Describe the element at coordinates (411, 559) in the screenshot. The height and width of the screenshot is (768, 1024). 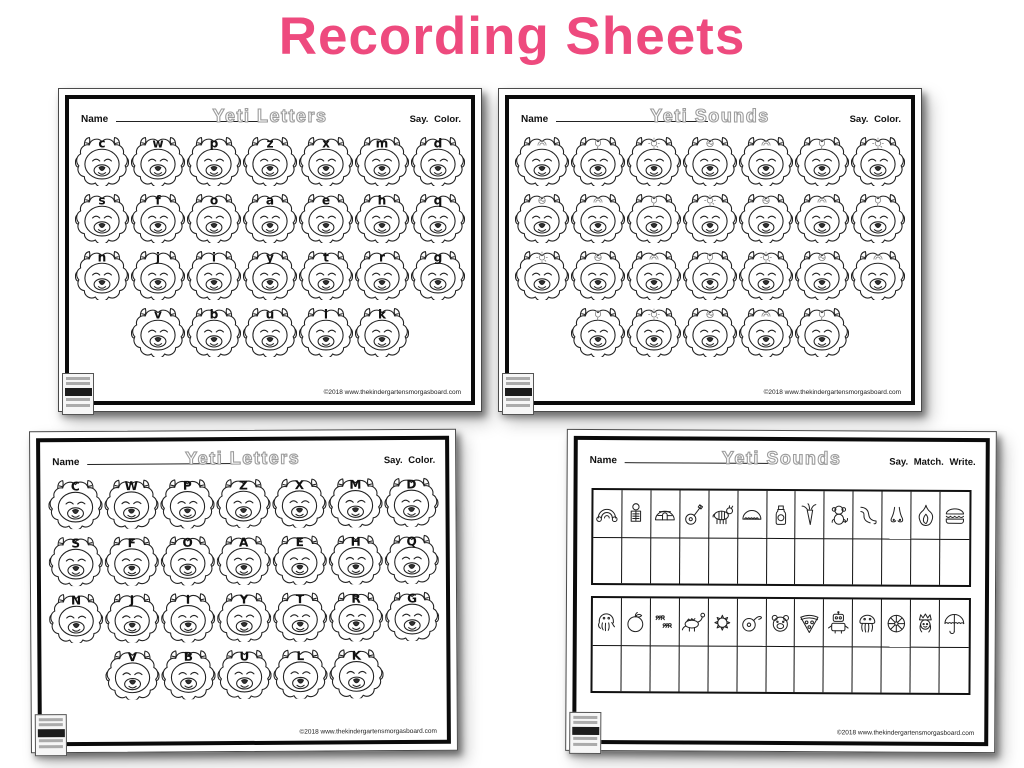
I see `yeti-face-letter-Q: Q` at that location.